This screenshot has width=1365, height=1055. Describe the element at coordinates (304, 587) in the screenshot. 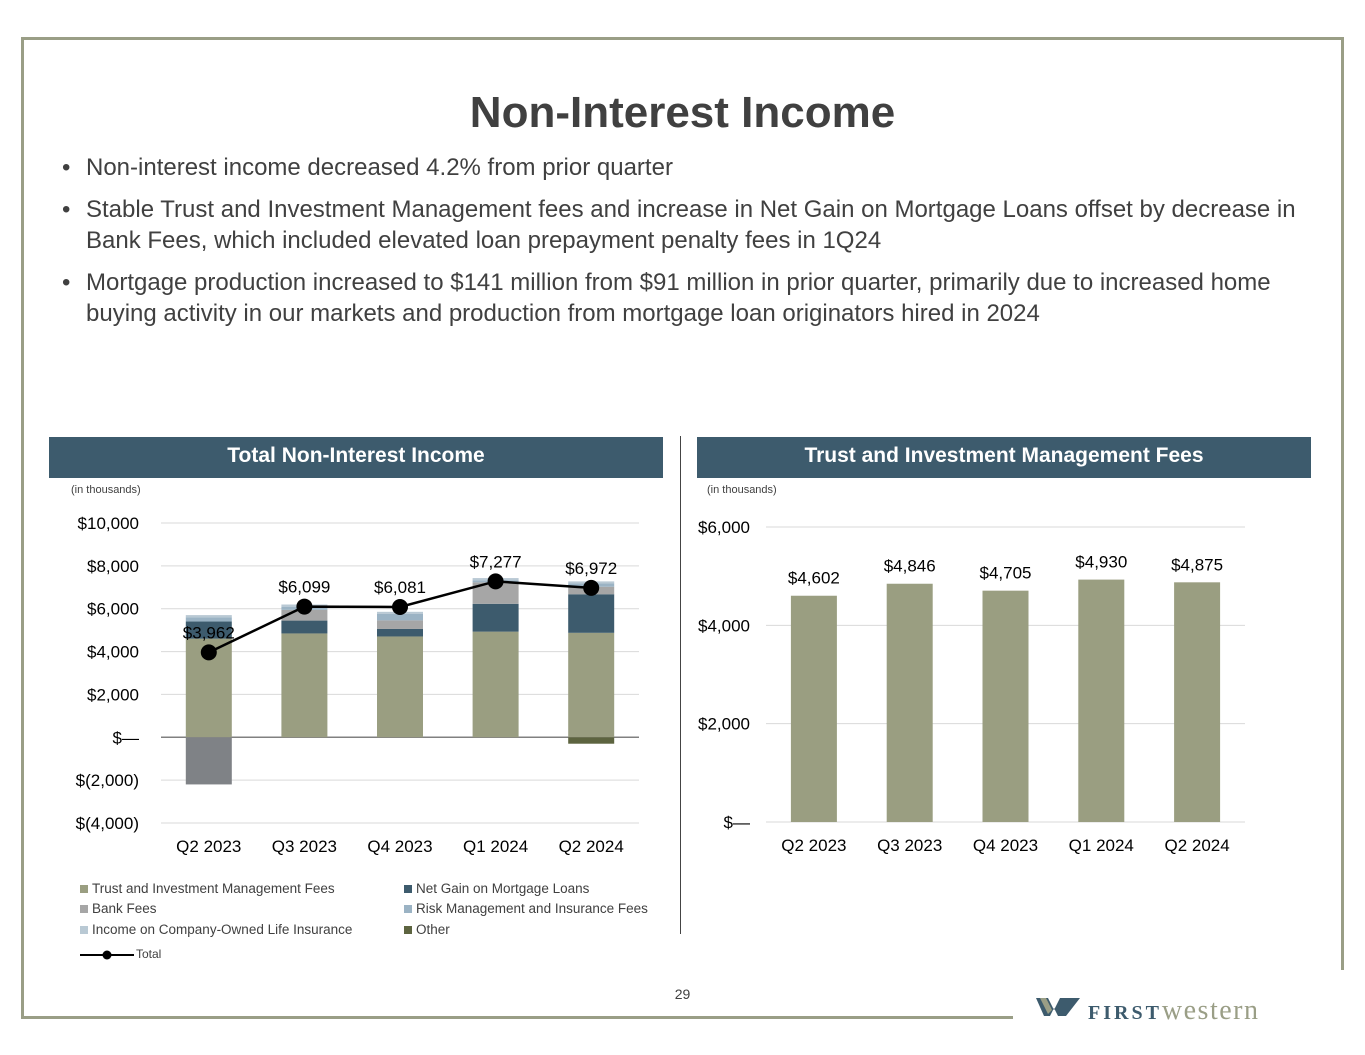

I see `total-data-label: $6,099` at that location.